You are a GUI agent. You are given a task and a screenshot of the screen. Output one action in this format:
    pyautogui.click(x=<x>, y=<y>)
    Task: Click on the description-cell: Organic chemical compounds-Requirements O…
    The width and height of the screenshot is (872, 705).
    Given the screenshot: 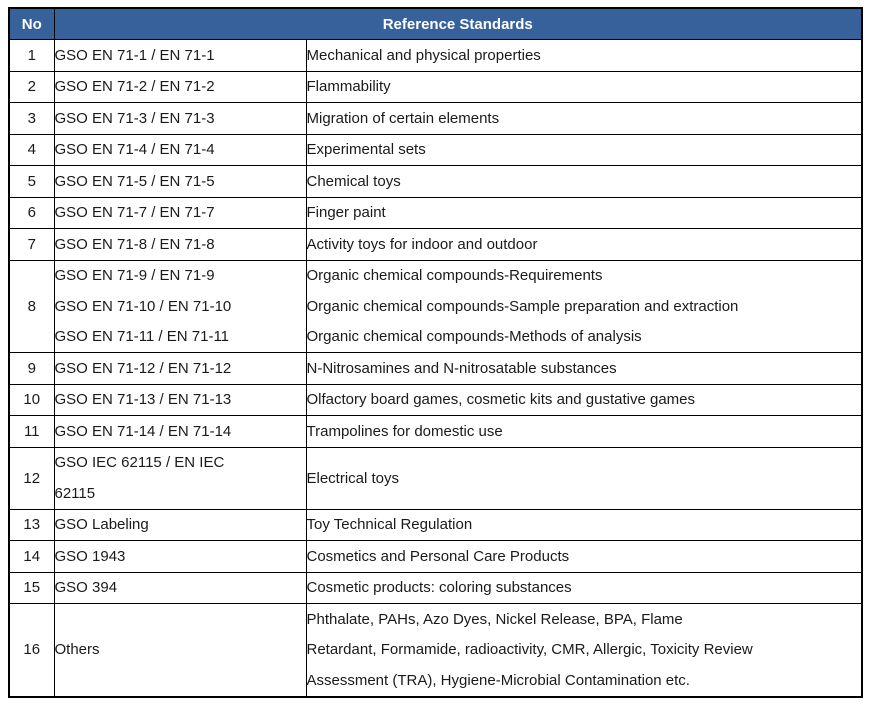 What is the action you would take?
    pyautogui.click(x=584, y=306)
    